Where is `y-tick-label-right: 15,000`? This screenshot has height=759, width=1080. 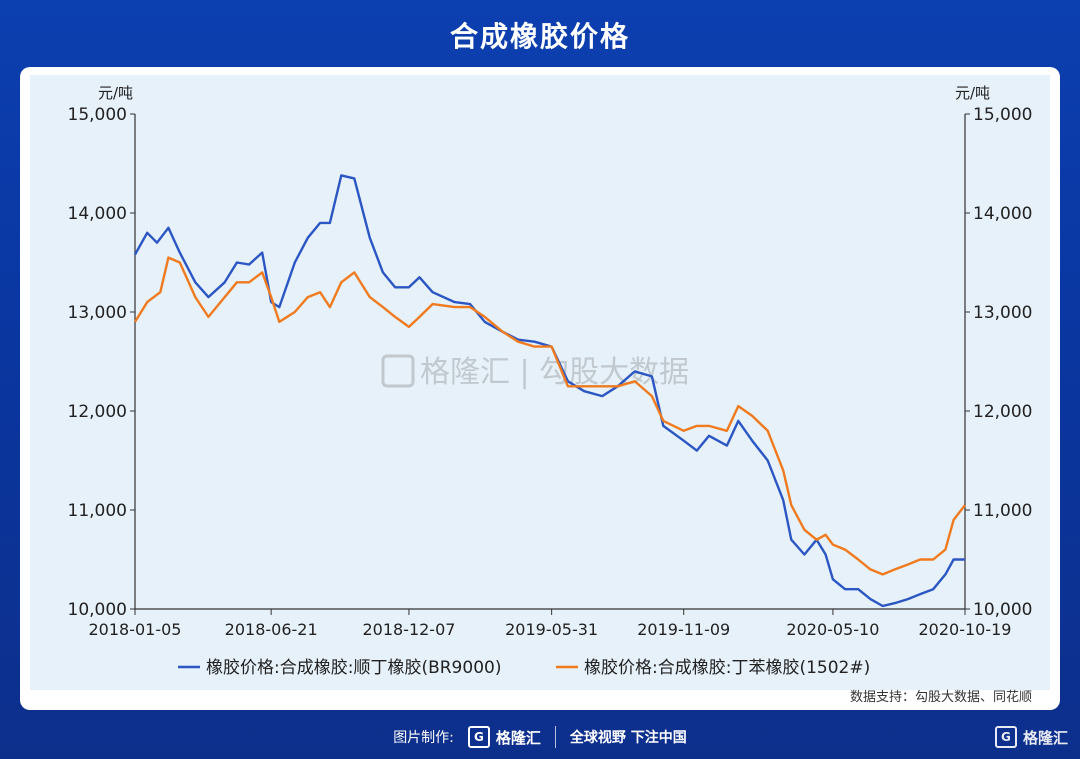 y-tick-label-right: 15,000 is located at coordinates (1002, 115).